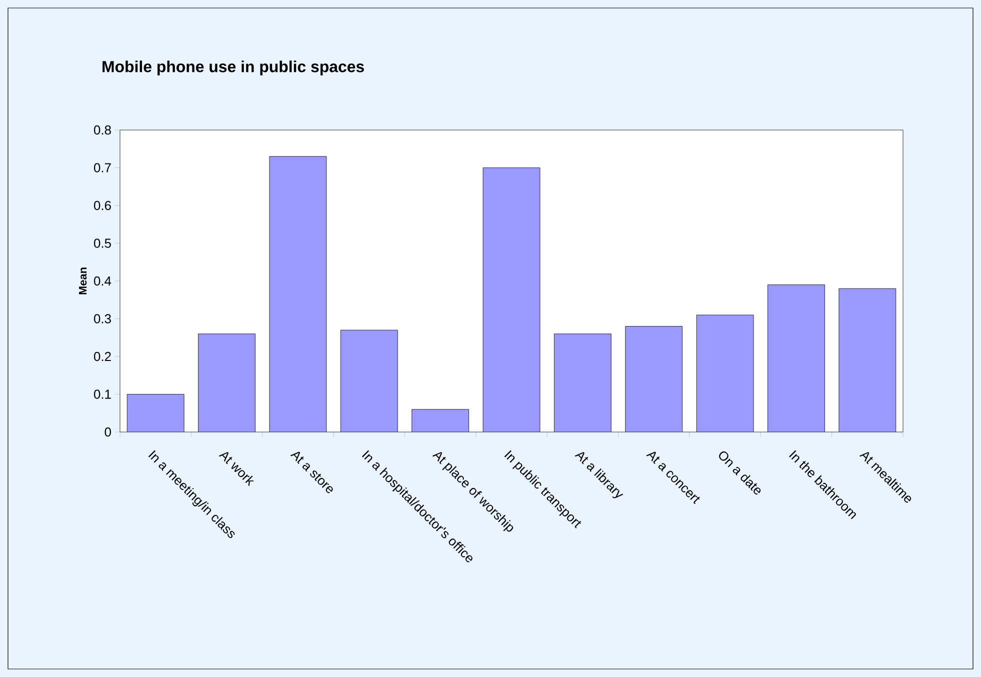 The height and width of the screenshot is (677, 981). Describe the element at coordinates (103, 281) in the screenshot. I see `y-tick-label: 0.4` at that location.